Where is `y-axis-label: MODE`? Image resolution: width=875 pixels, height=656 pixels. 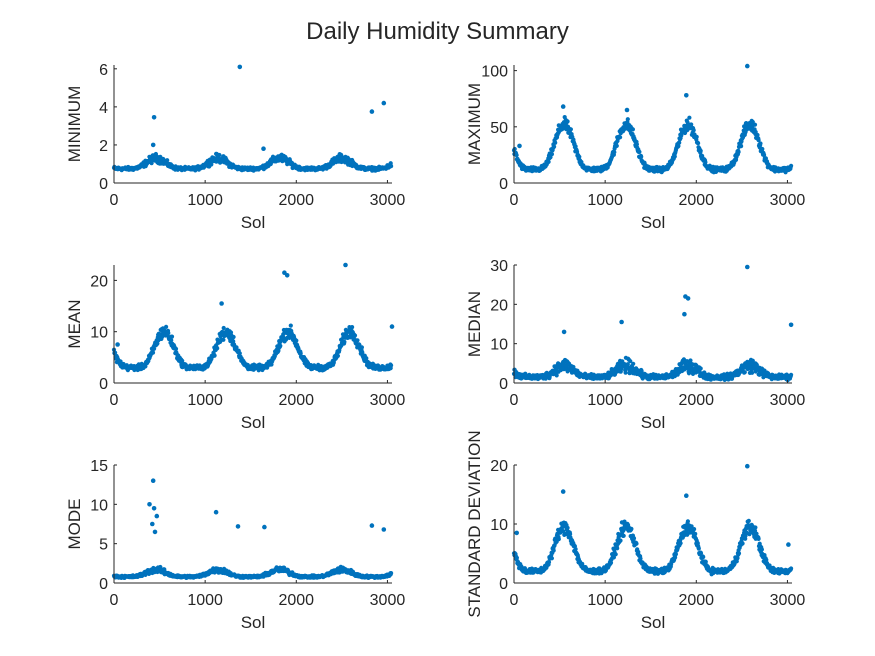
y-axis-label: MODE is located at coordinates (74, 524).